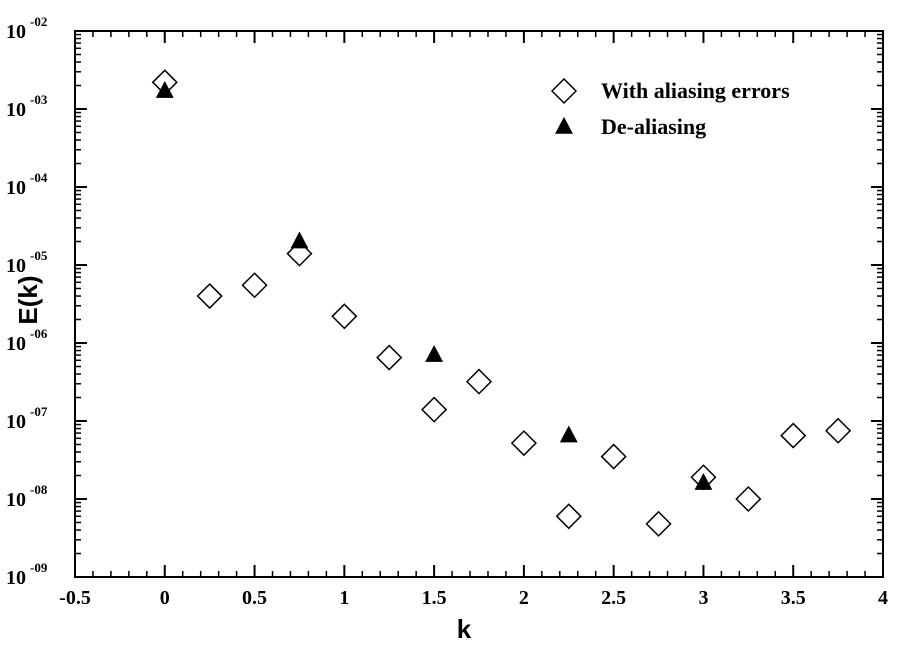  I want to click on x-tick-label: 0, so click(165, 598).